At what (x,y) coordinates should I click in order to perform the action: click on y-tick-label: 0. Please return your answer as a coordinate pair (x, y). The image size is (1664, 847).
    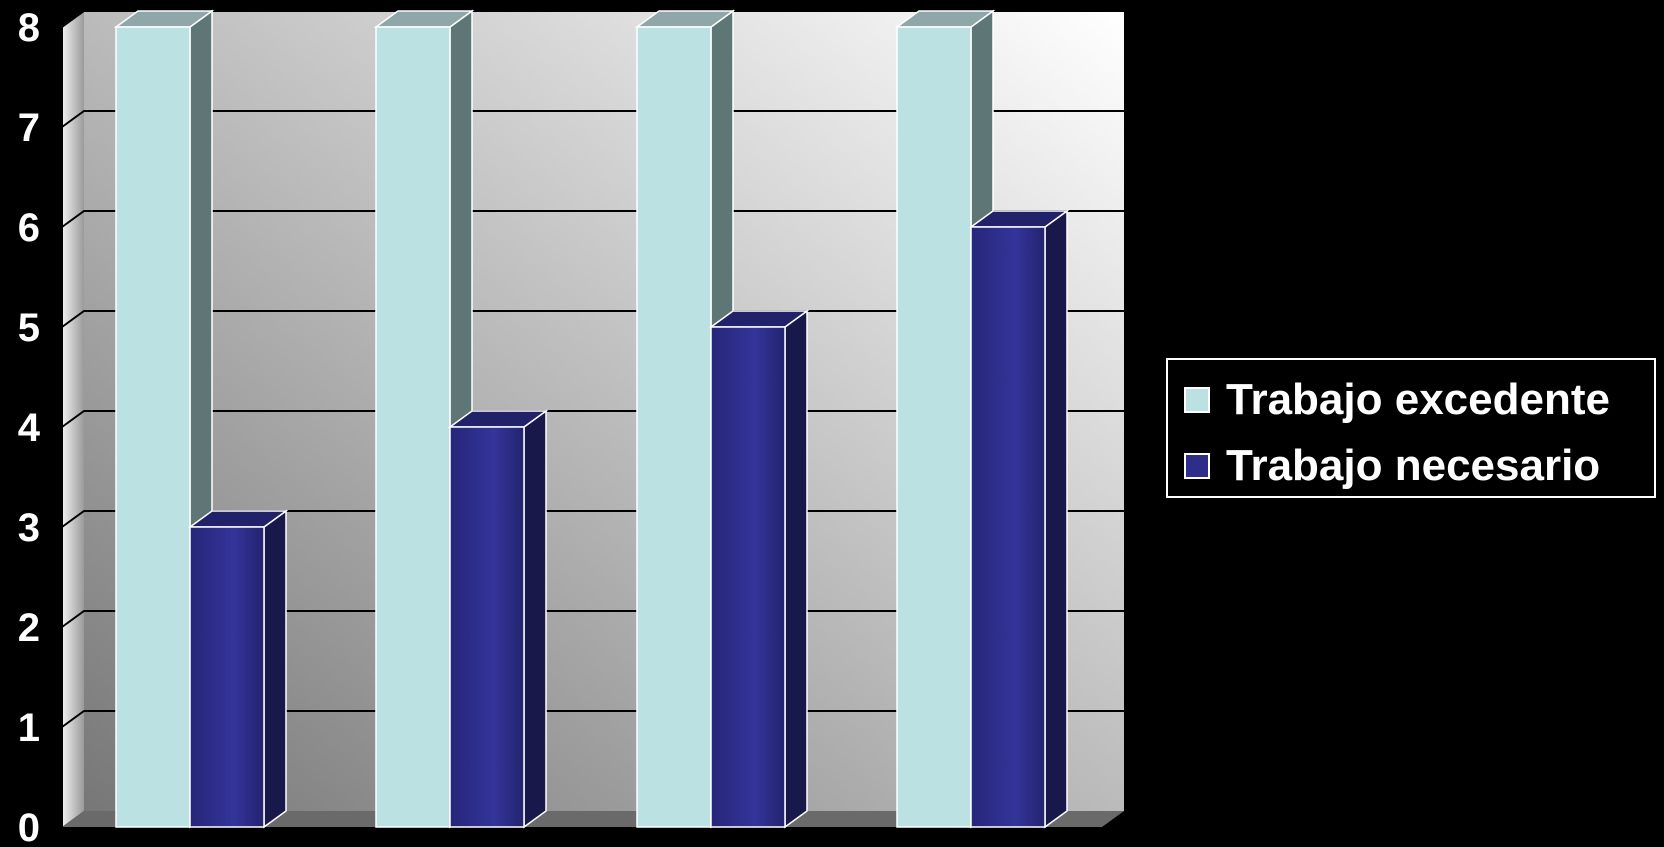
    Looking at the image, I should click on (29, 826).